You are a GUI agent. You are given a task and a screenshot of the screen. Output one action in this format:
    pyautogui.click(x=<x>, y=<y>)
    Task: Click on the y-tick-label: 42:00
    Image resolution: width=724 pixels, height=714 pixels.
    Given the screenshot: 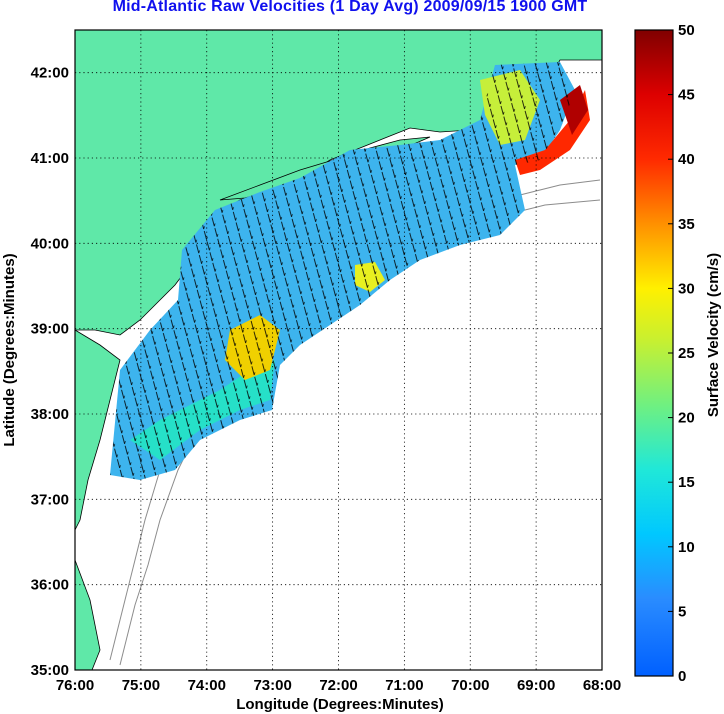 What is the action you would take?
    pyautogui.click(x=50, y=73)
    